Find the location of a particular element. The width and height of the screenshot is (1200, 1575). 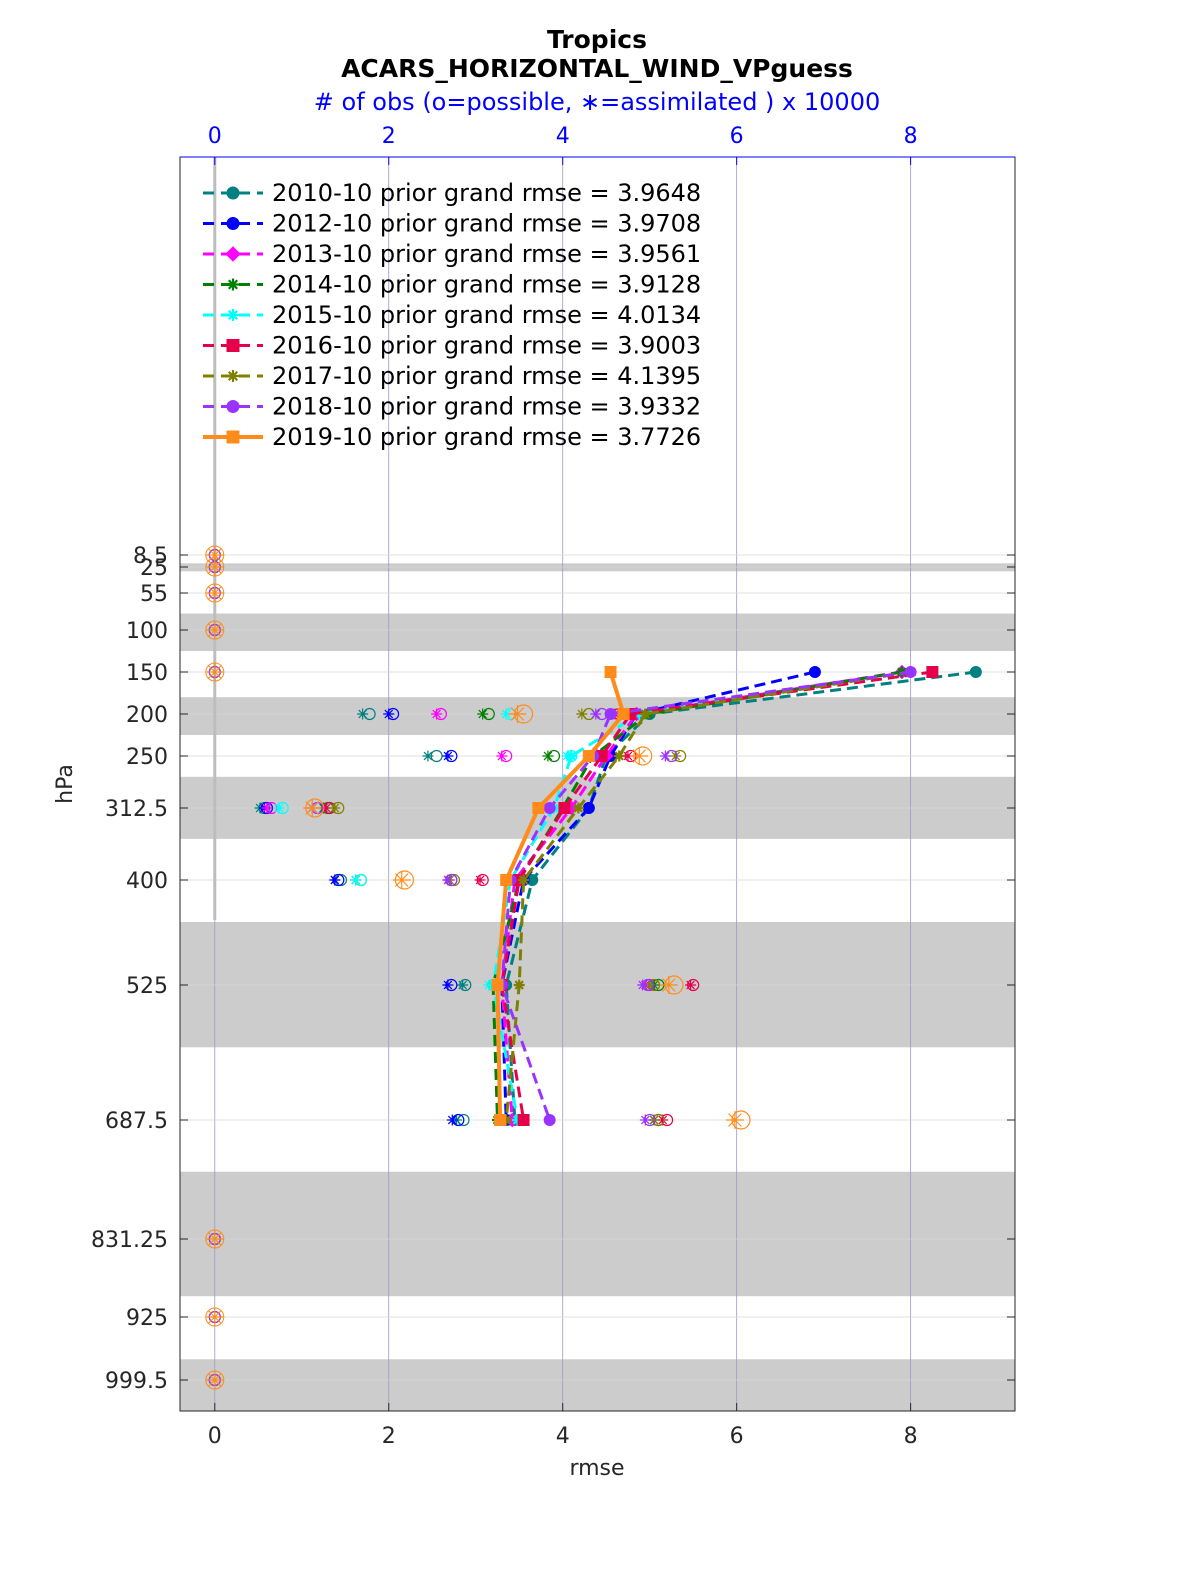

y-tick-label-0: 8.5 is located at coordinates (150, 556).